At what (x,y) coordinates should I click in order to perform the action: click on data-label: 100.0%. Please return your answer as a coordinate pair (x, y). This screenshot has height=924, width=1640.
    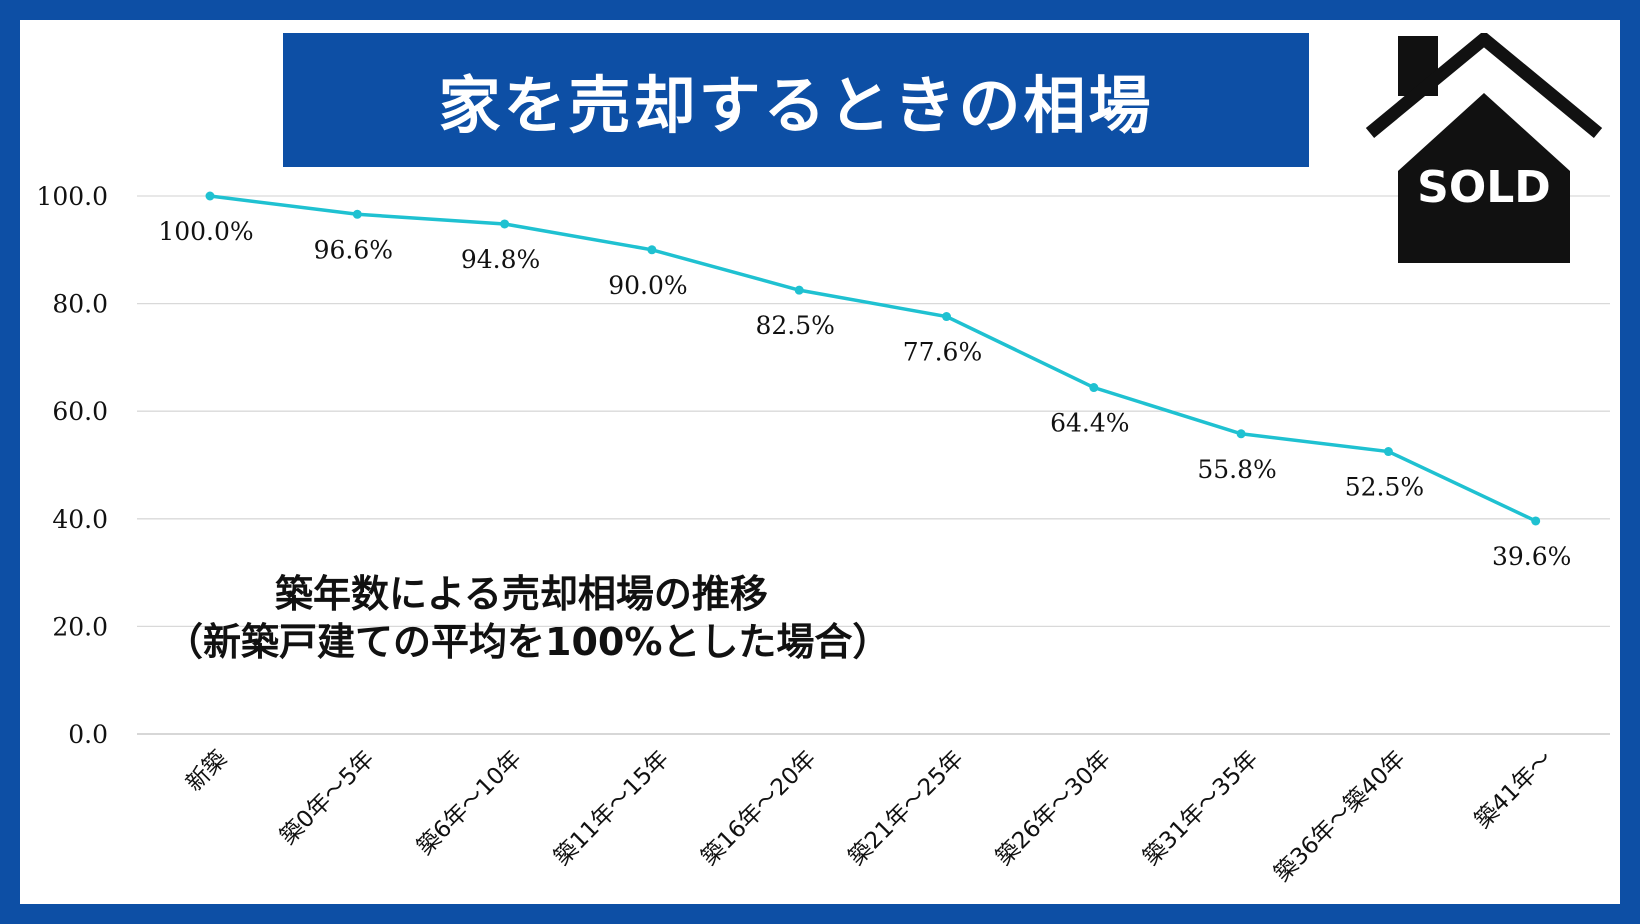
    Looking at the image, I should click on (205, 231).